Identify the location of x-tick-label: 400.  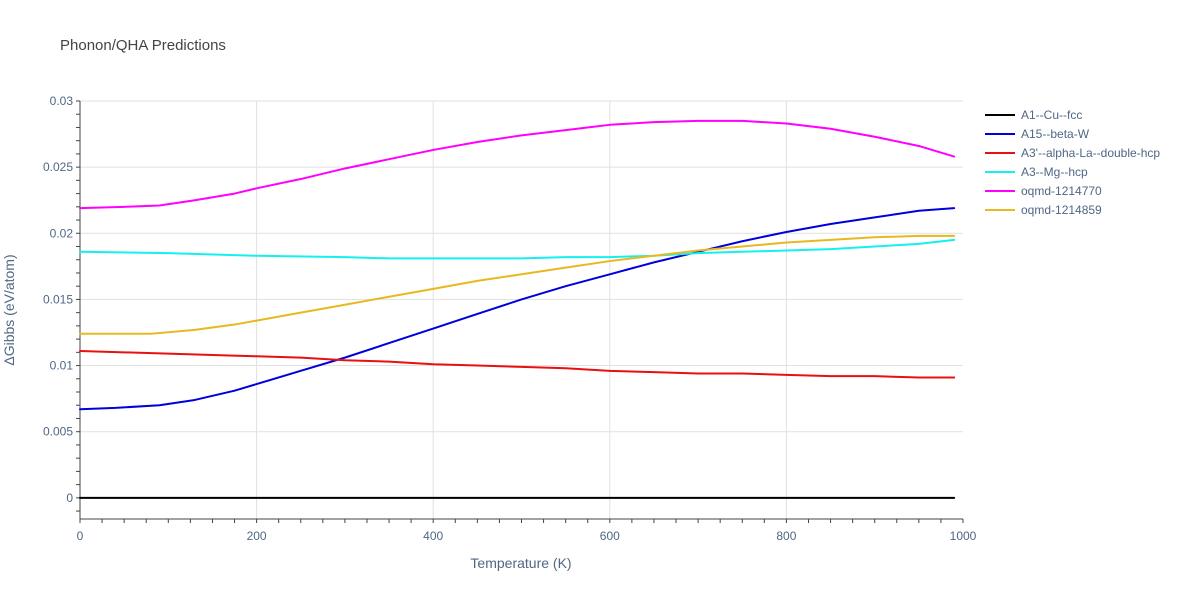
(433, 536).